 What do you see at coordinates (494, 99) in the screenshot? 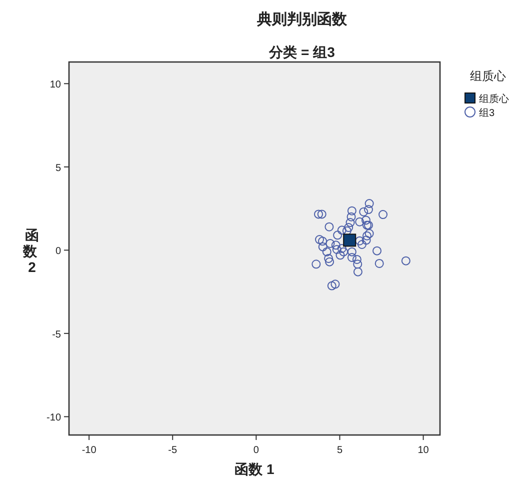
I see `legend-label: 组质心` at bounding box center [494, 99].